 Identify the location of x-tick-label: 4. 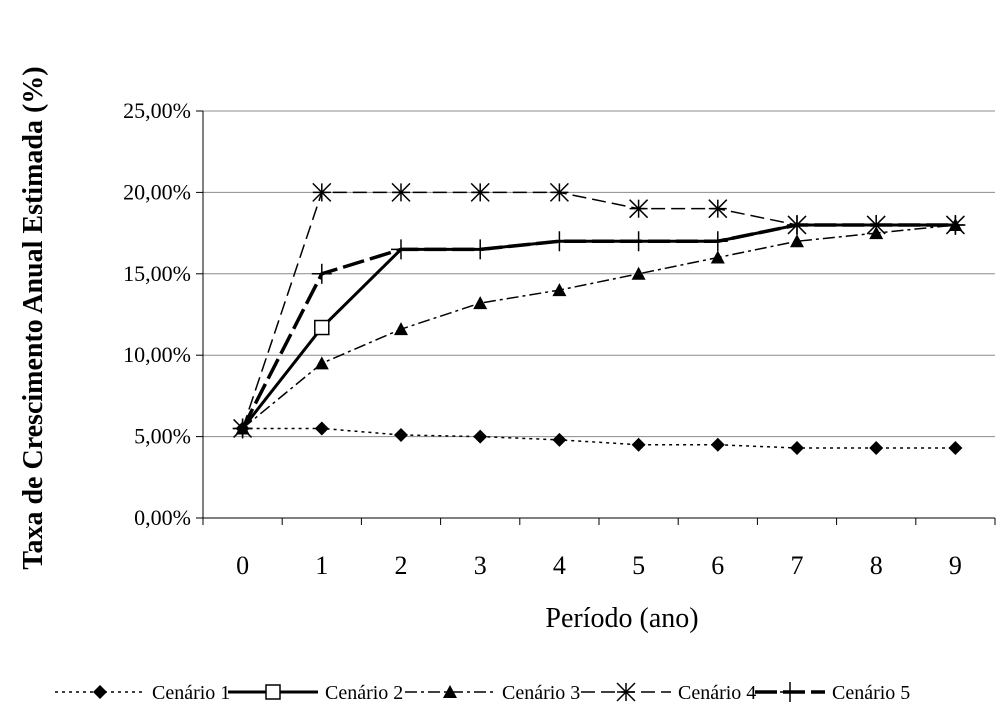
(559, 565).